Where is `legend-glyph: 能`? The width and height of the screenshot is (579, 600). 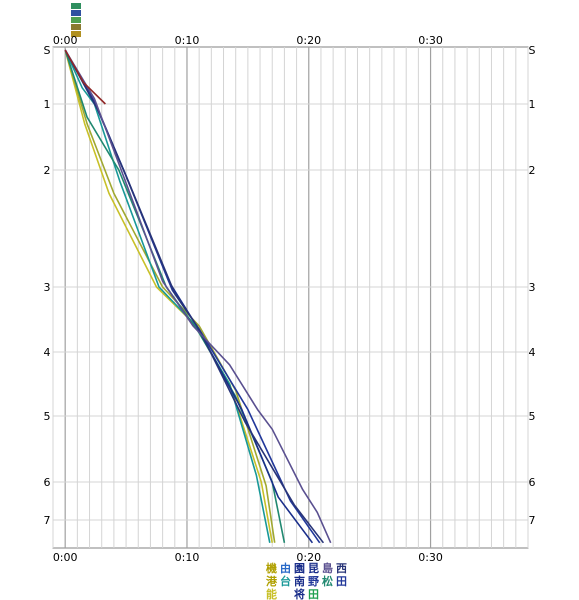 legend-glyph: 能 is located at coordinates (271, 593).